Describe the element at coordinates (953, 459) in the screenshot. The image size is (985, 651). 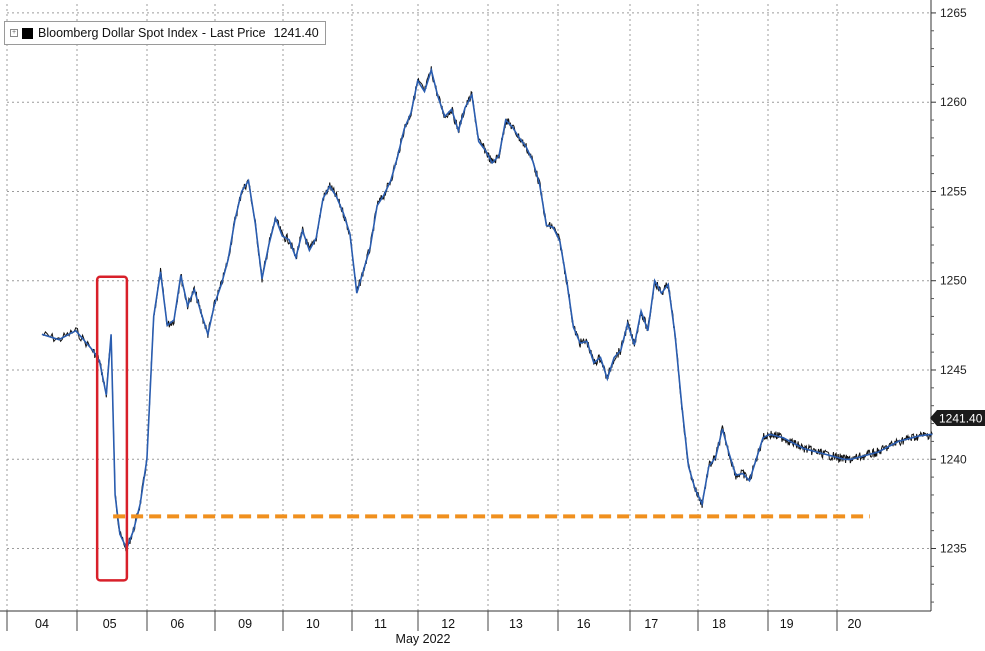
I see `y-tick-label: 1240` at that location.